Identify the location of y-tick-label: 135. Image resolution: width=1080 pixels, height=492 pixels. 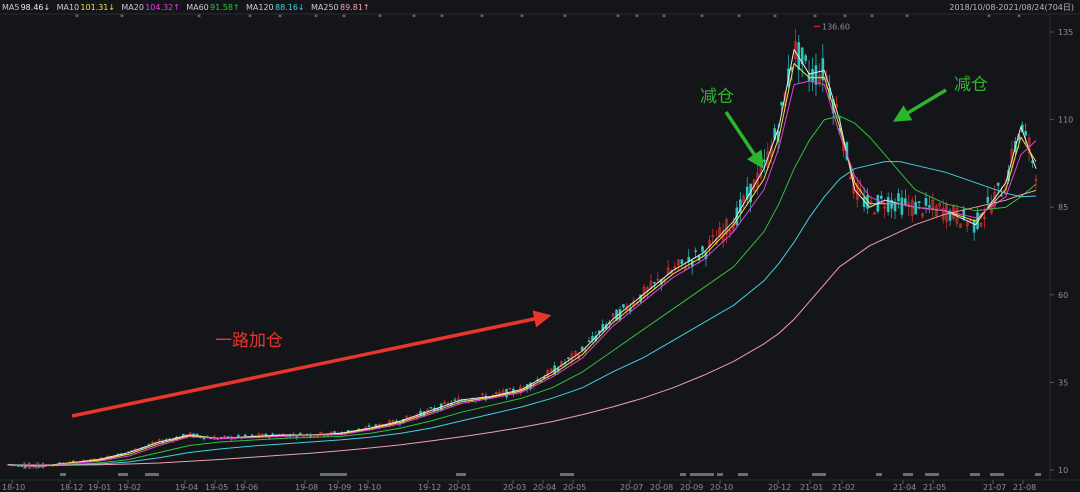
(1065, 32).